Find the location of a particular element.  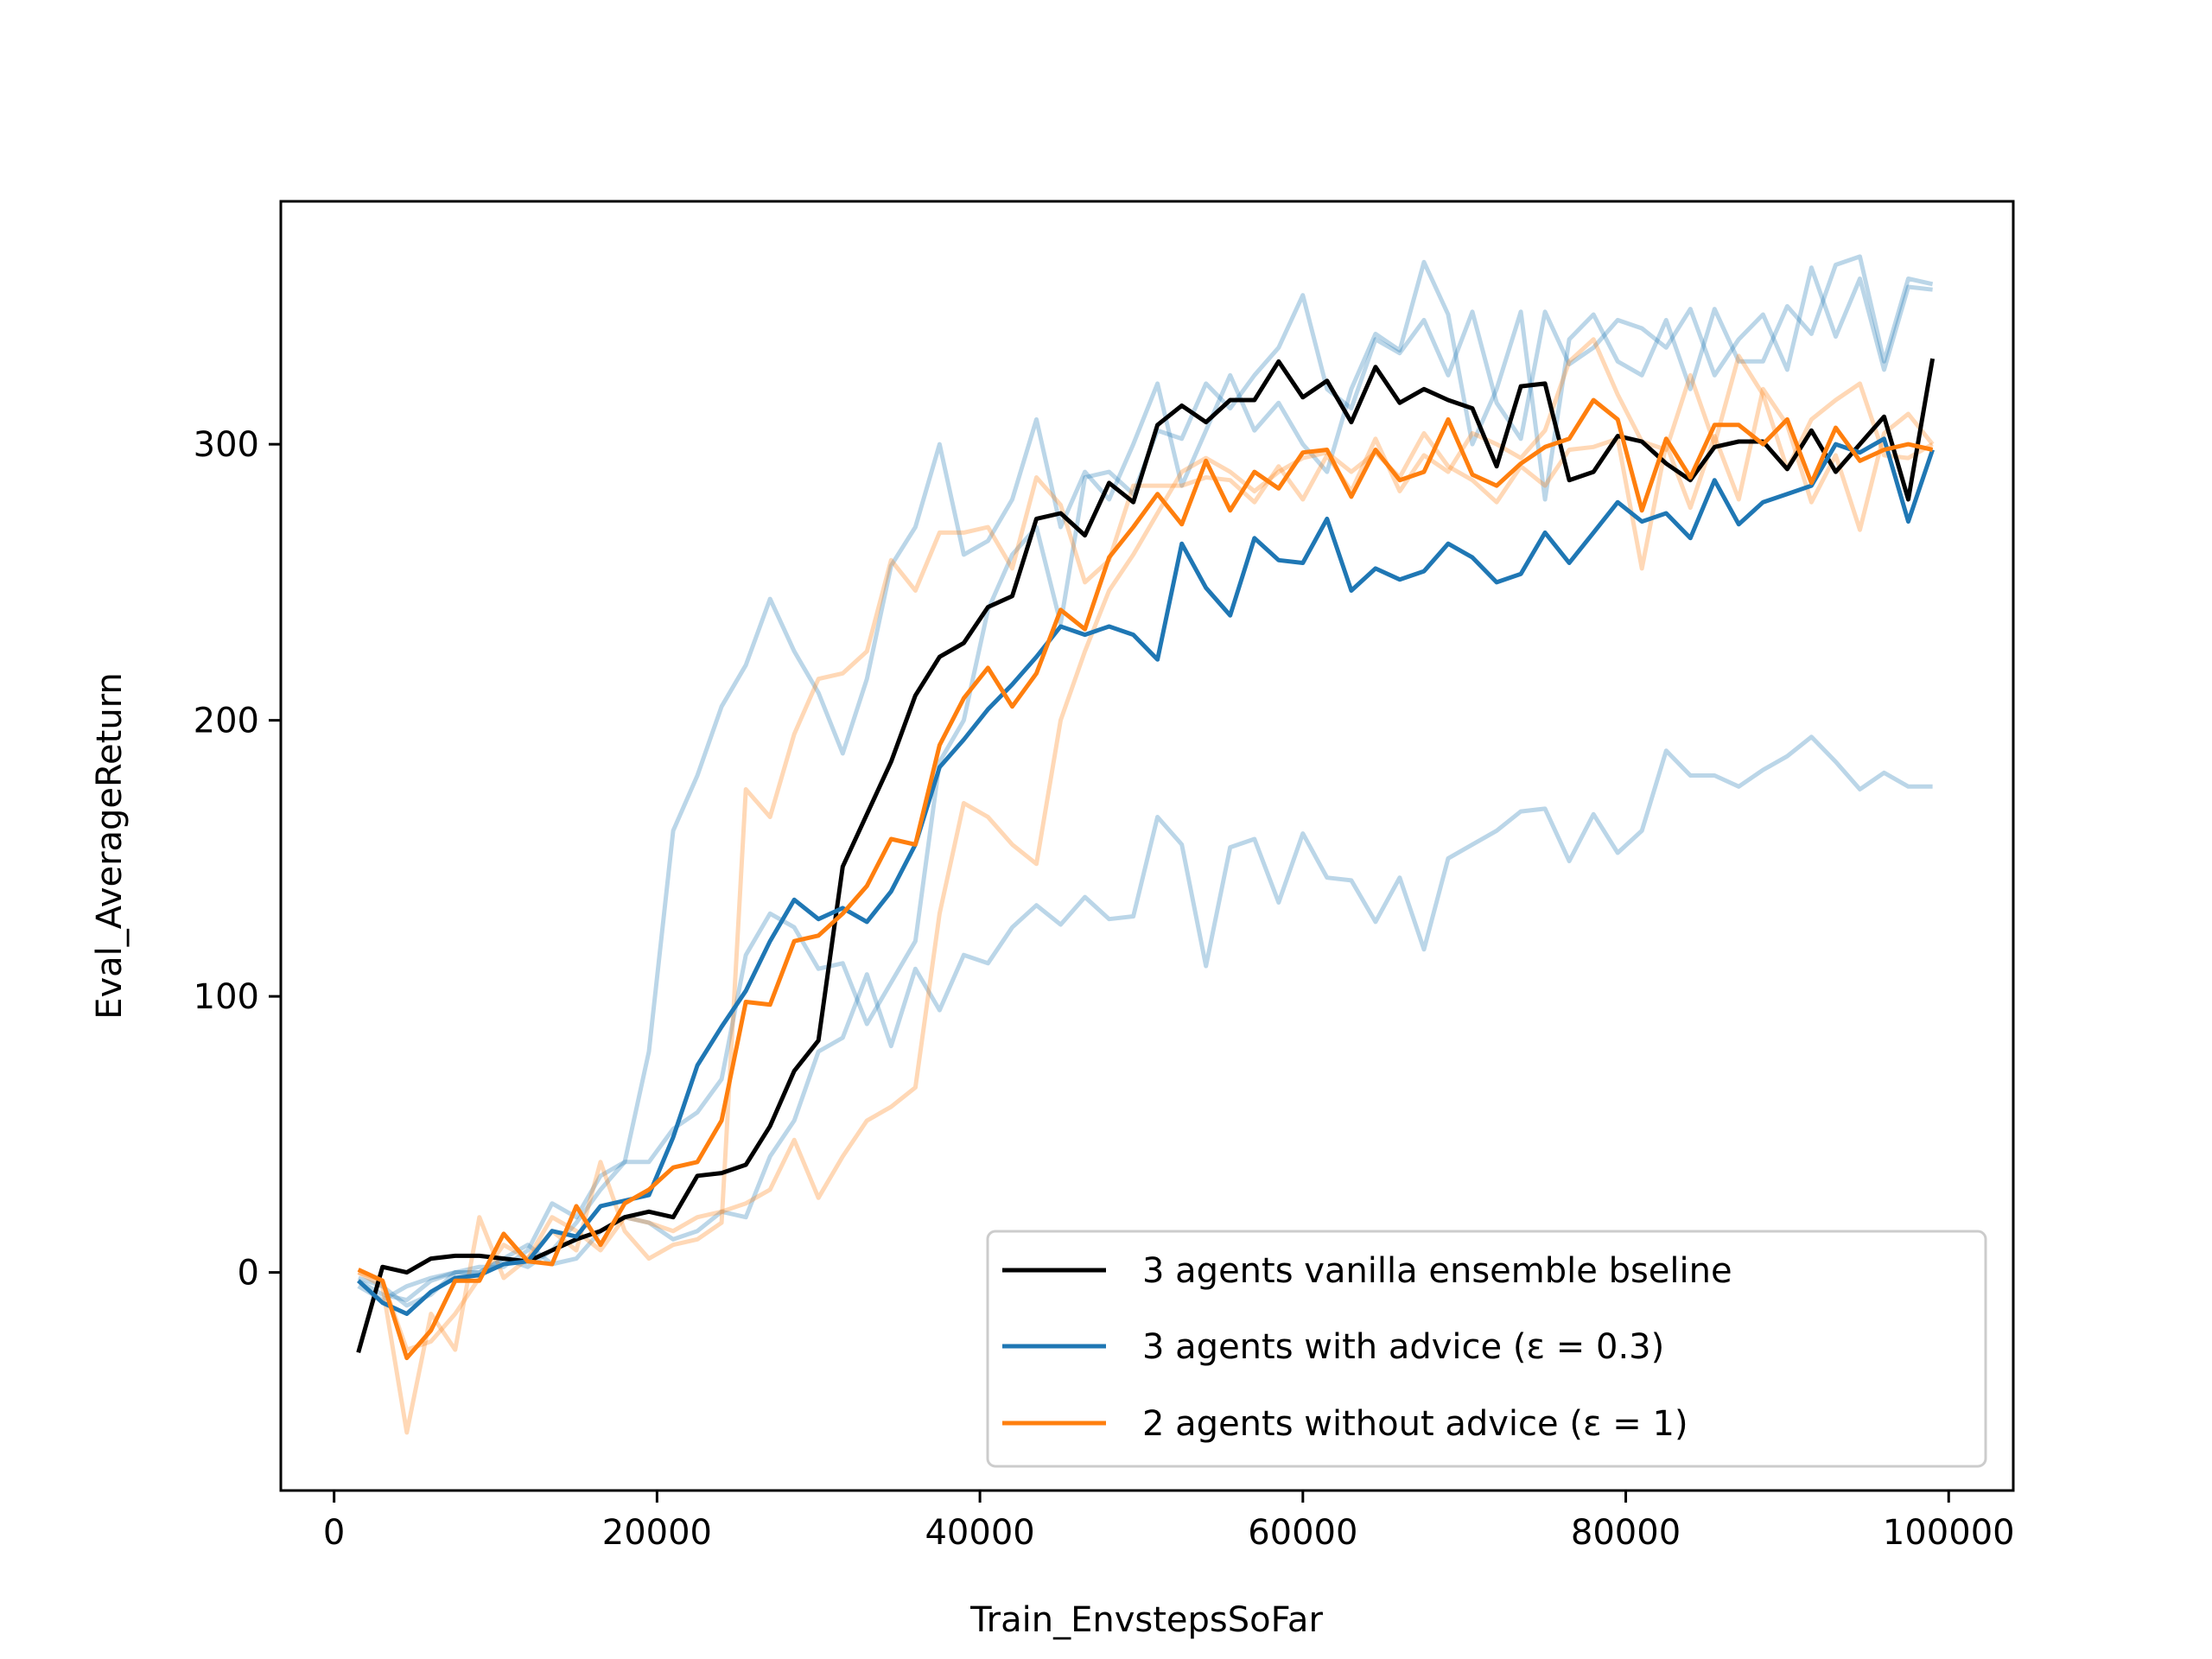

x-tick-label: 60000 is located at coordinates (1302, 1533).